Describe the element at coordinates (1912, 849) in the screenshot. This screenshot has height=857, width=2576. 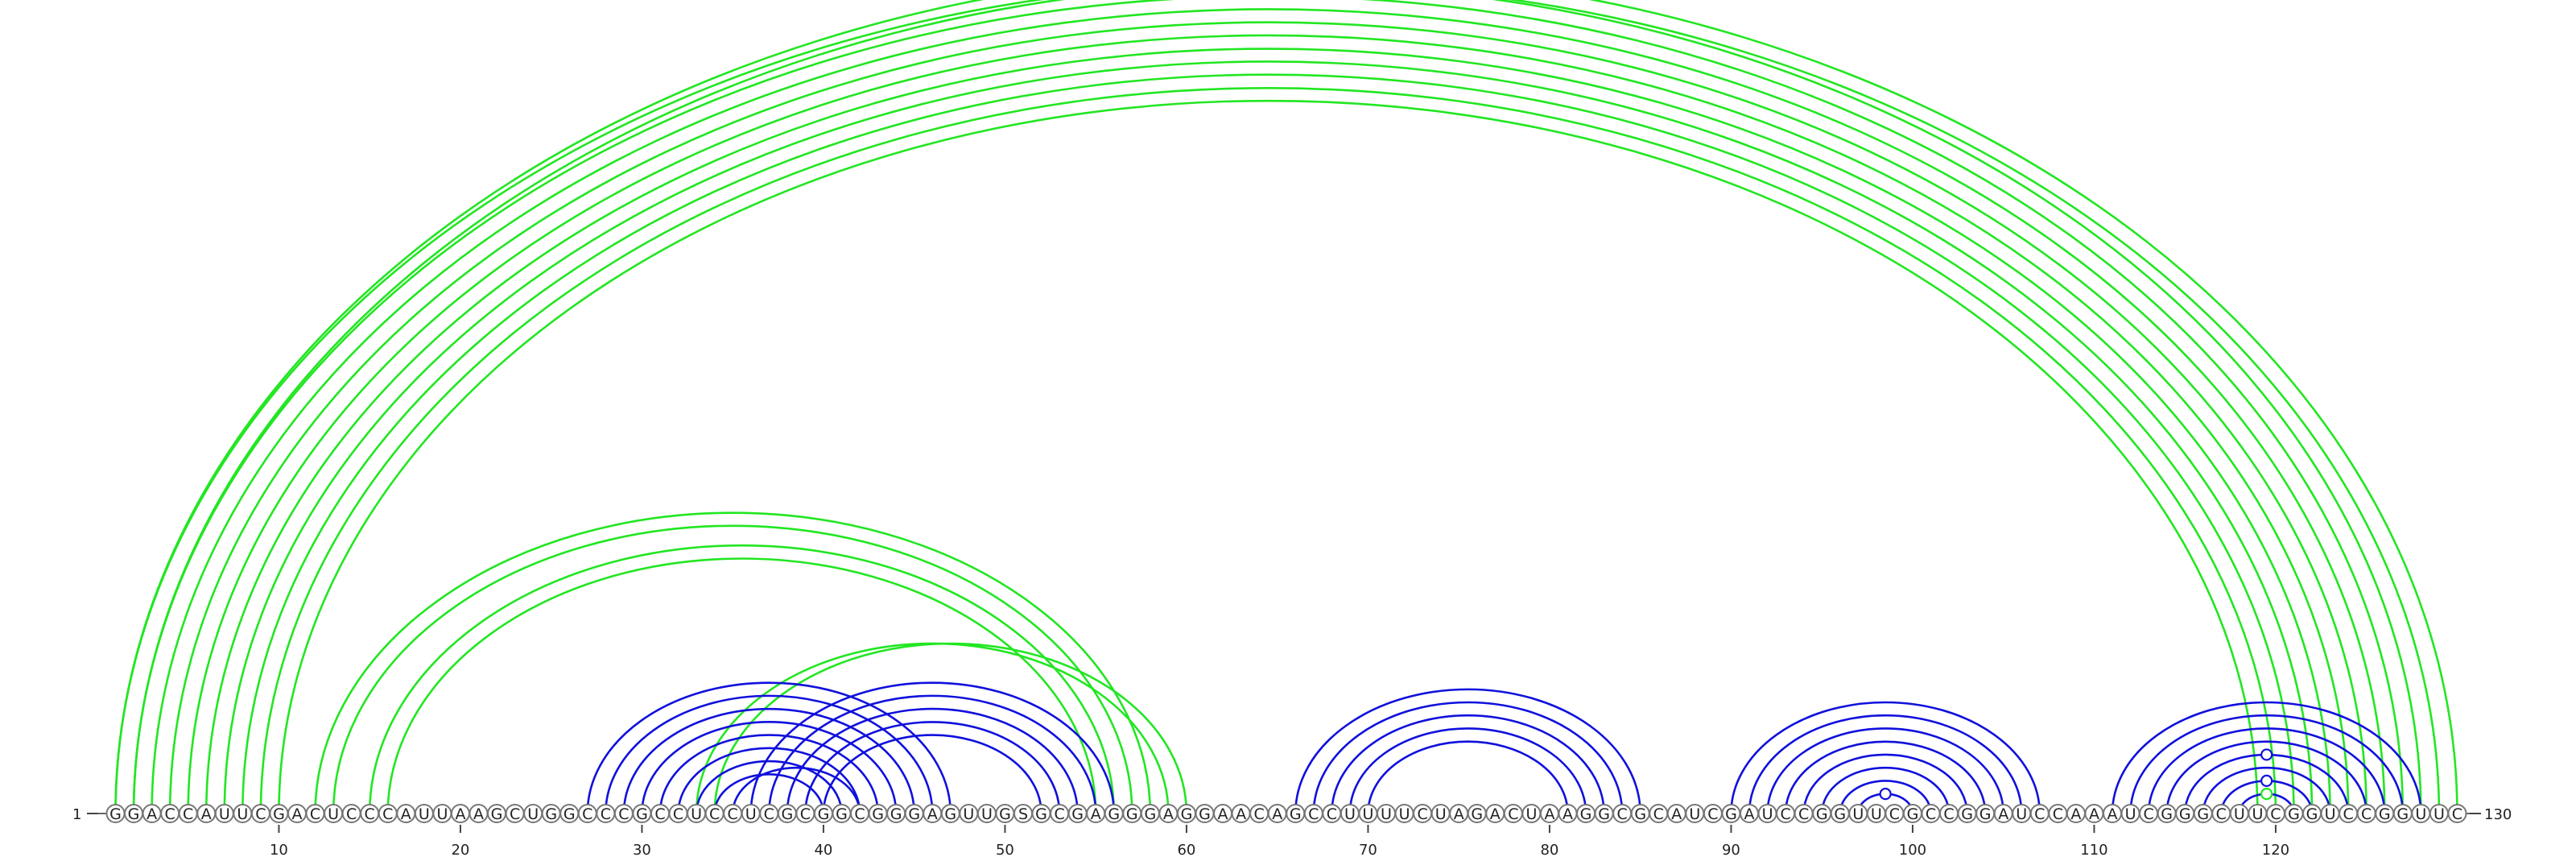
I see `axis-tick-label: 100` at that location.